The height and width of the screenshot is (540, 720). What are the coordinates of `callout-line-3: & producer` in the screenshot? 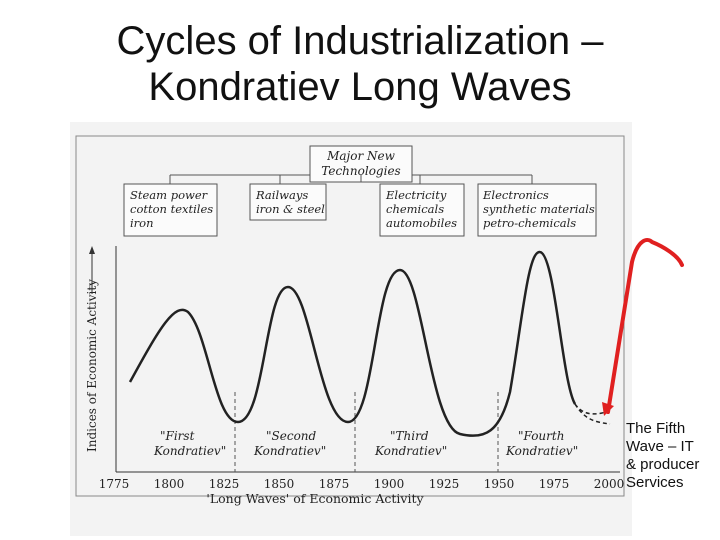 It's located at (663, 464).